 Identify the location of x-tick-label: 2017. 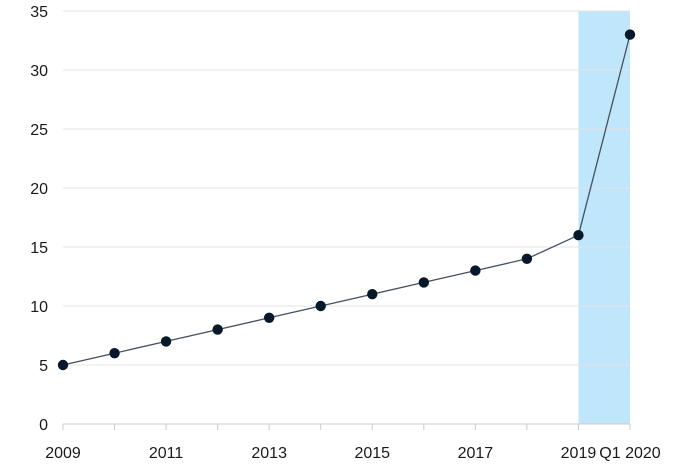
(476, 453).